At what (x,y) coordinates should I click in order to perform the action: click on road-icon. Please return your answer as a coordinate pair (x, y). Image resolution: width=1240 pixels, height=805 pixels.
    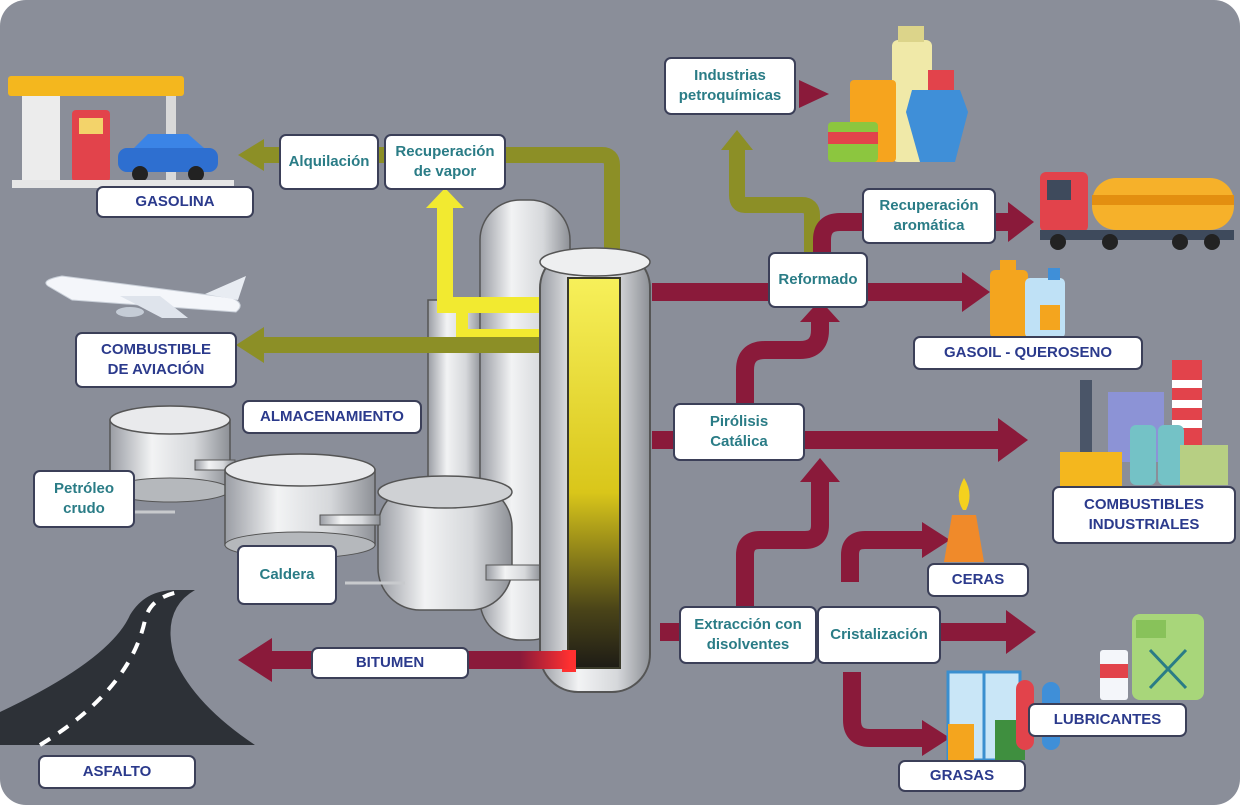
    Looking at the image, I should click on (127, 668).